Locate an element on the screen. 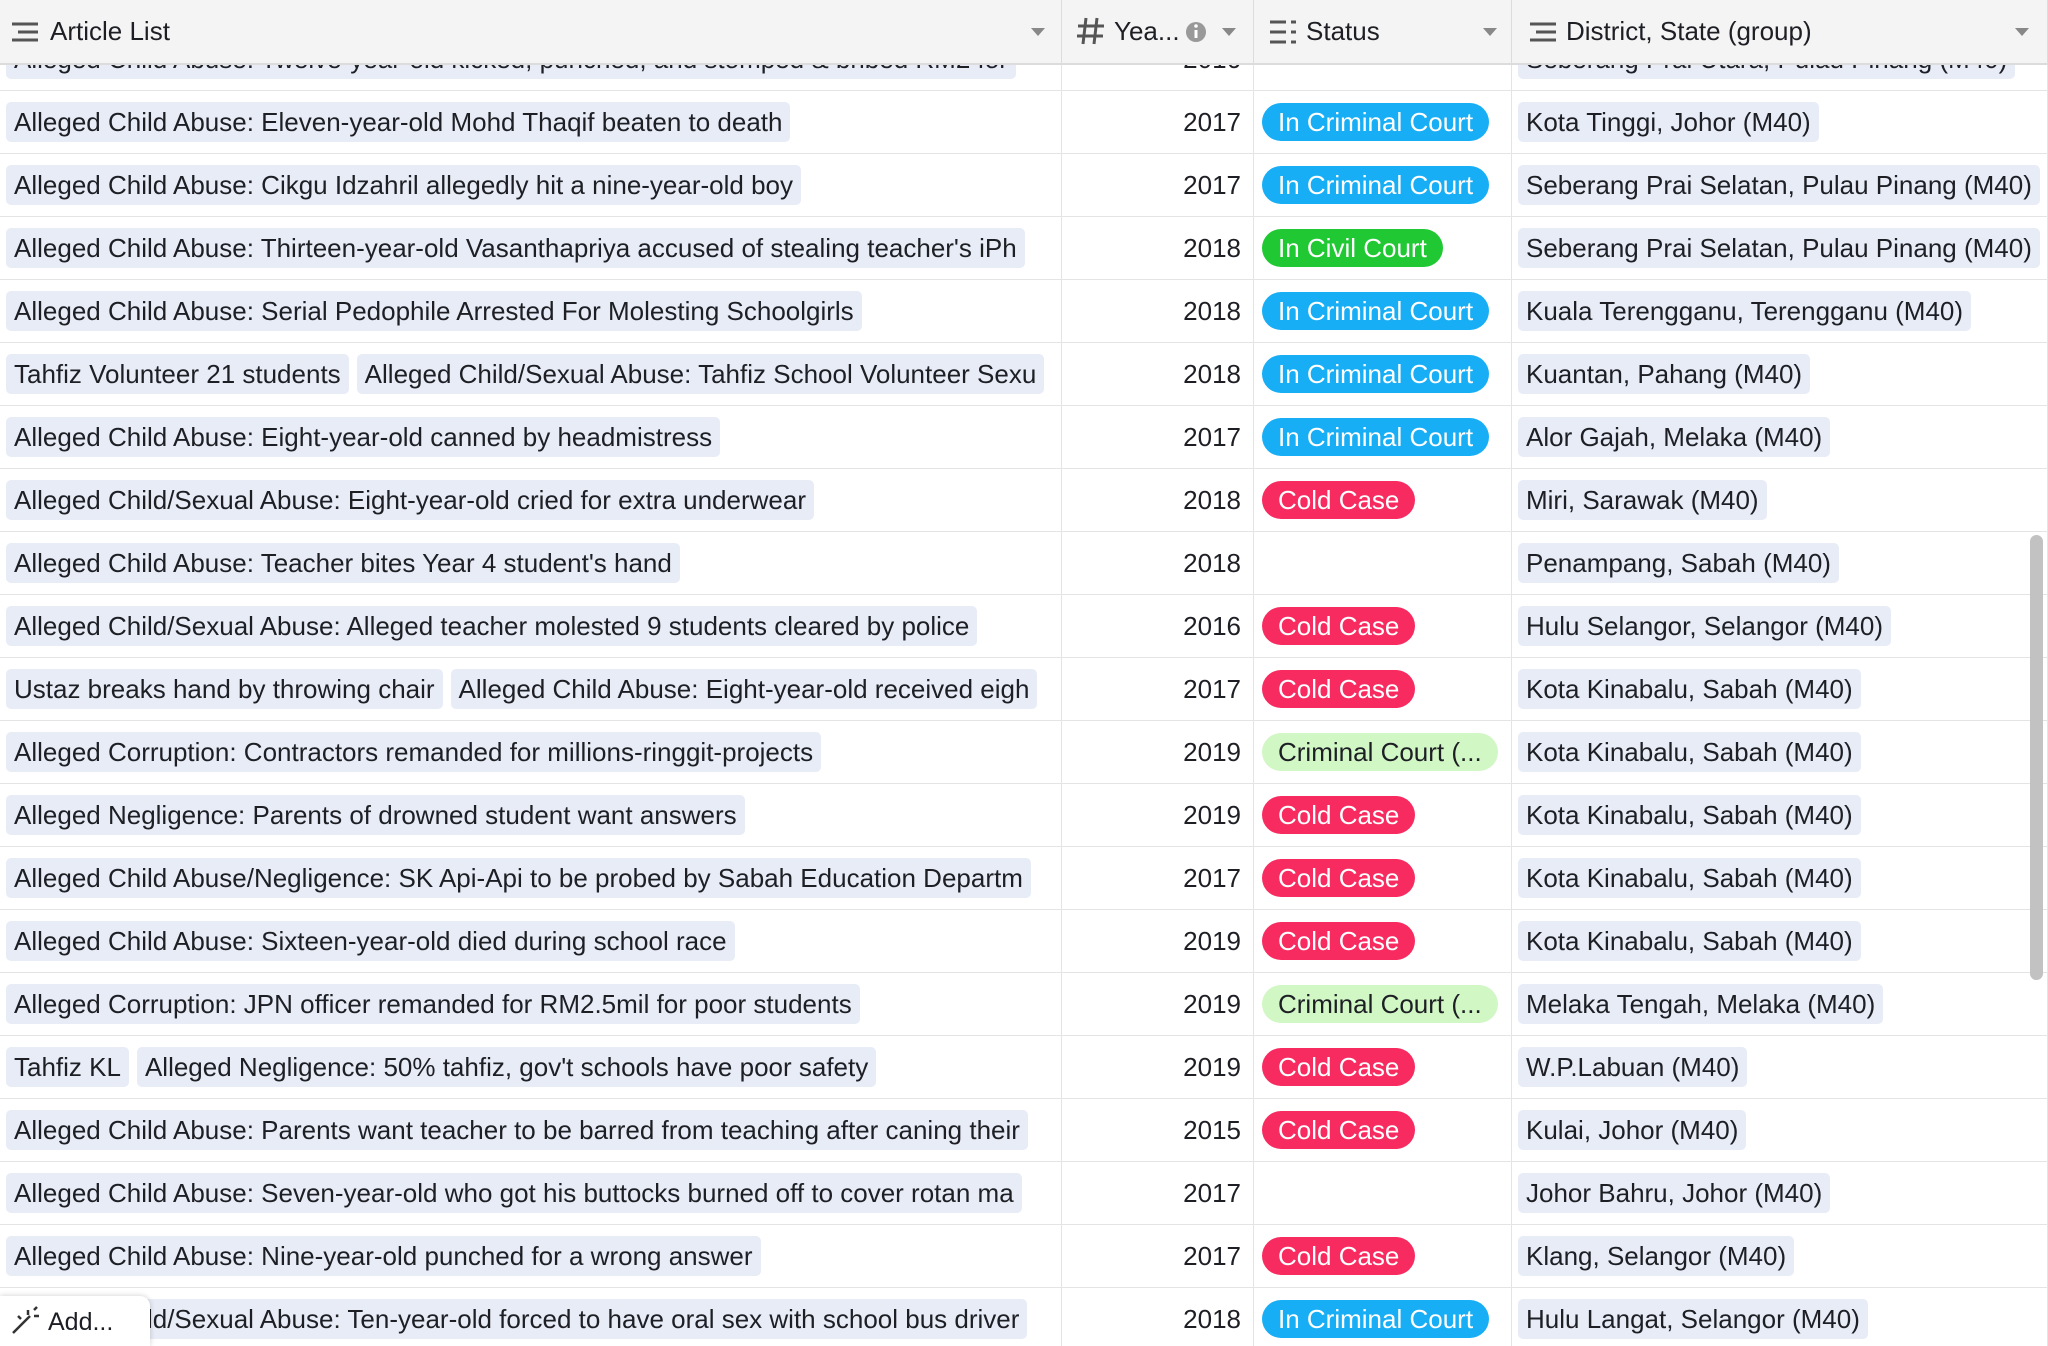 The width and height of the screenshot is (2048, 1346). cell: Kota Tinggi, Johor (M40) is located at coordinates (1780, 122).